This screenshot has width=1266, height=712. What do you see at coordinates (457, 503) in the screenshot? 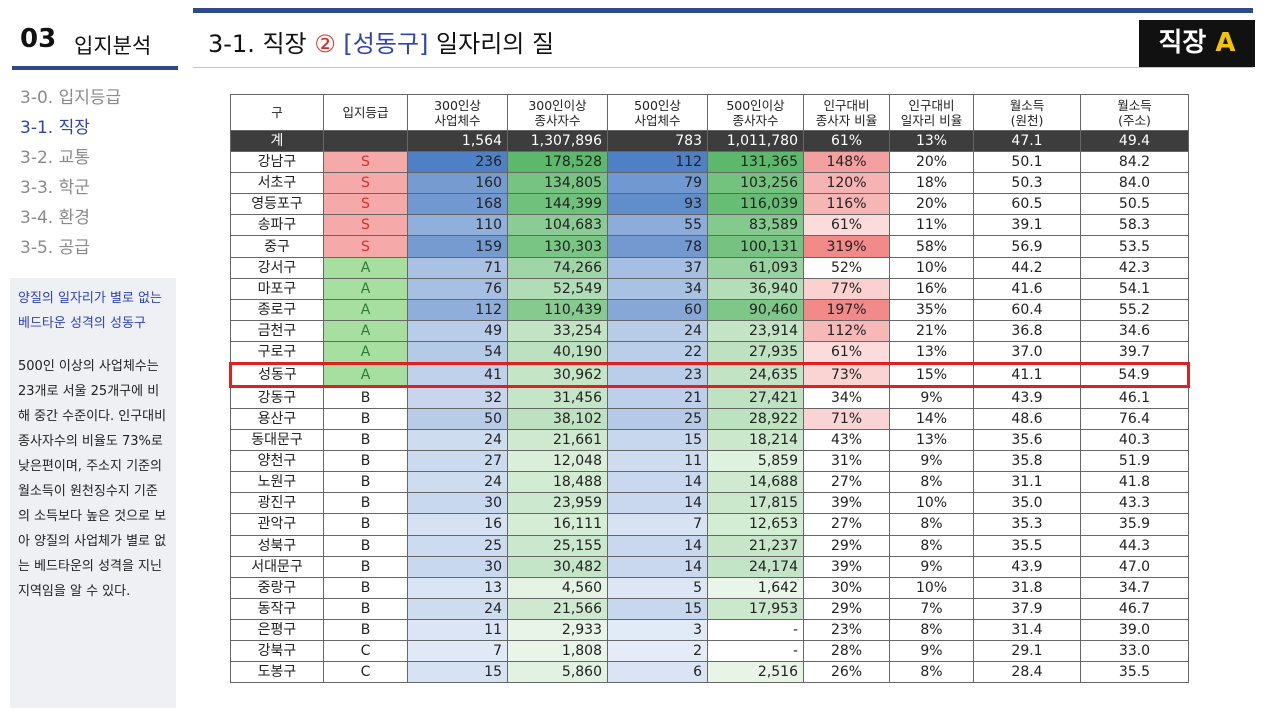
I see `value-cell: 30` at bounding box center [457, 503].